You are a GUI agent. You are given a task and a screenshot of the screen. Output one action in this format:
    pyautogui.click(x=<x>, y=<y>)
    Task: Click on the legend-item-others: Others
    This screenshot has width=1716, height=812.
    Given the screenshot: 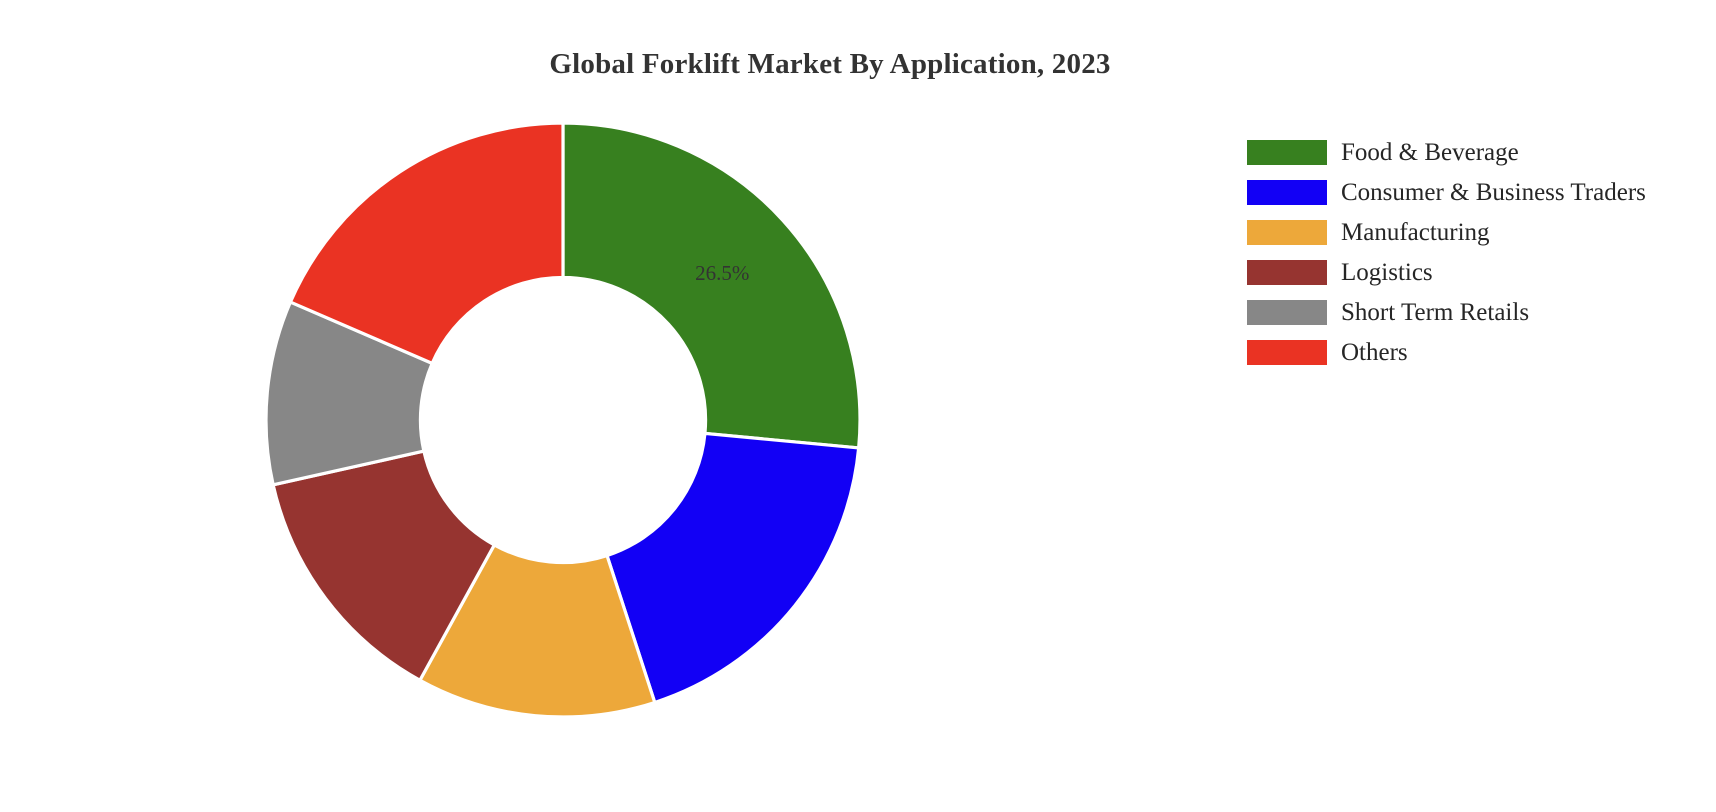 What is the action you would take?
    pyautogui.click(x=1462, y=352)
    